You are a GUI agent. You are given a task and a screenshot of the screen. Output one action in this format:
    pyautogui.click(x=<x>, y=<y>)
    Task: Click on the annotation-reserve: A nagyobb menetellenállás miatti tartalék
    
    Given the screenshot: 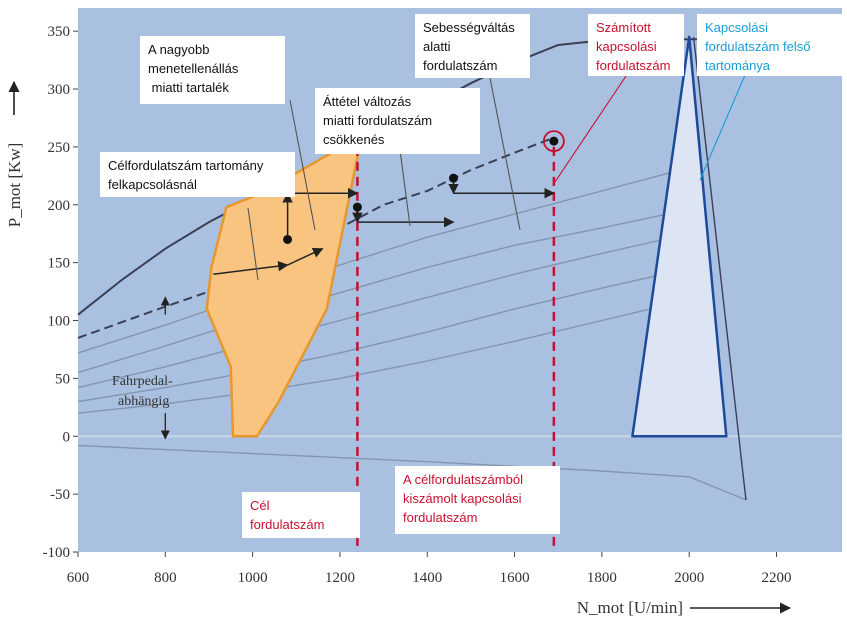 What is the action you would take?
    pyautogui.click(x=193, y=68)
    